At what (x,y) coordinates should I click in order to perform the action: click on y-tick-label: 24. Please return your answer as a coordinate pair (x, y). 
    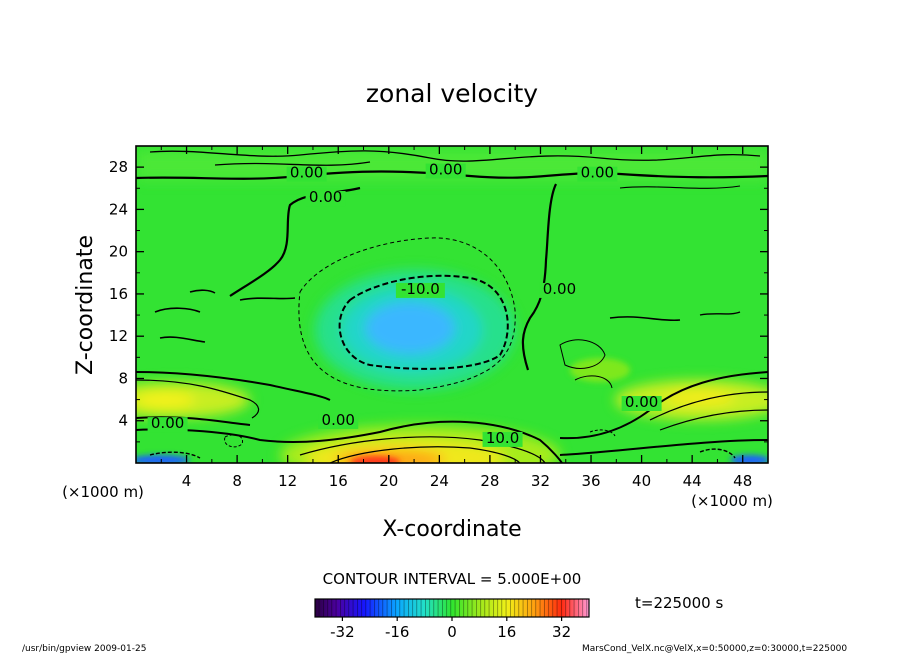
    Looking at the image, I should click on (118, 209).